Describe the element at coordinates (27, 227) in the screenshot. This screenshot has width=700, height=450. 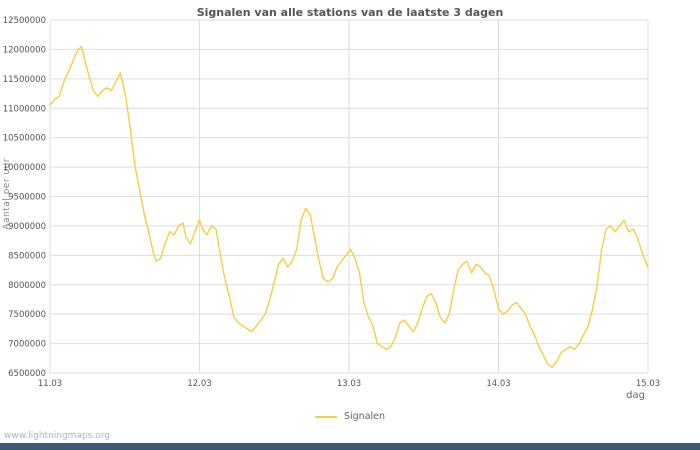
I see `svg-text: 9000000` at that location.